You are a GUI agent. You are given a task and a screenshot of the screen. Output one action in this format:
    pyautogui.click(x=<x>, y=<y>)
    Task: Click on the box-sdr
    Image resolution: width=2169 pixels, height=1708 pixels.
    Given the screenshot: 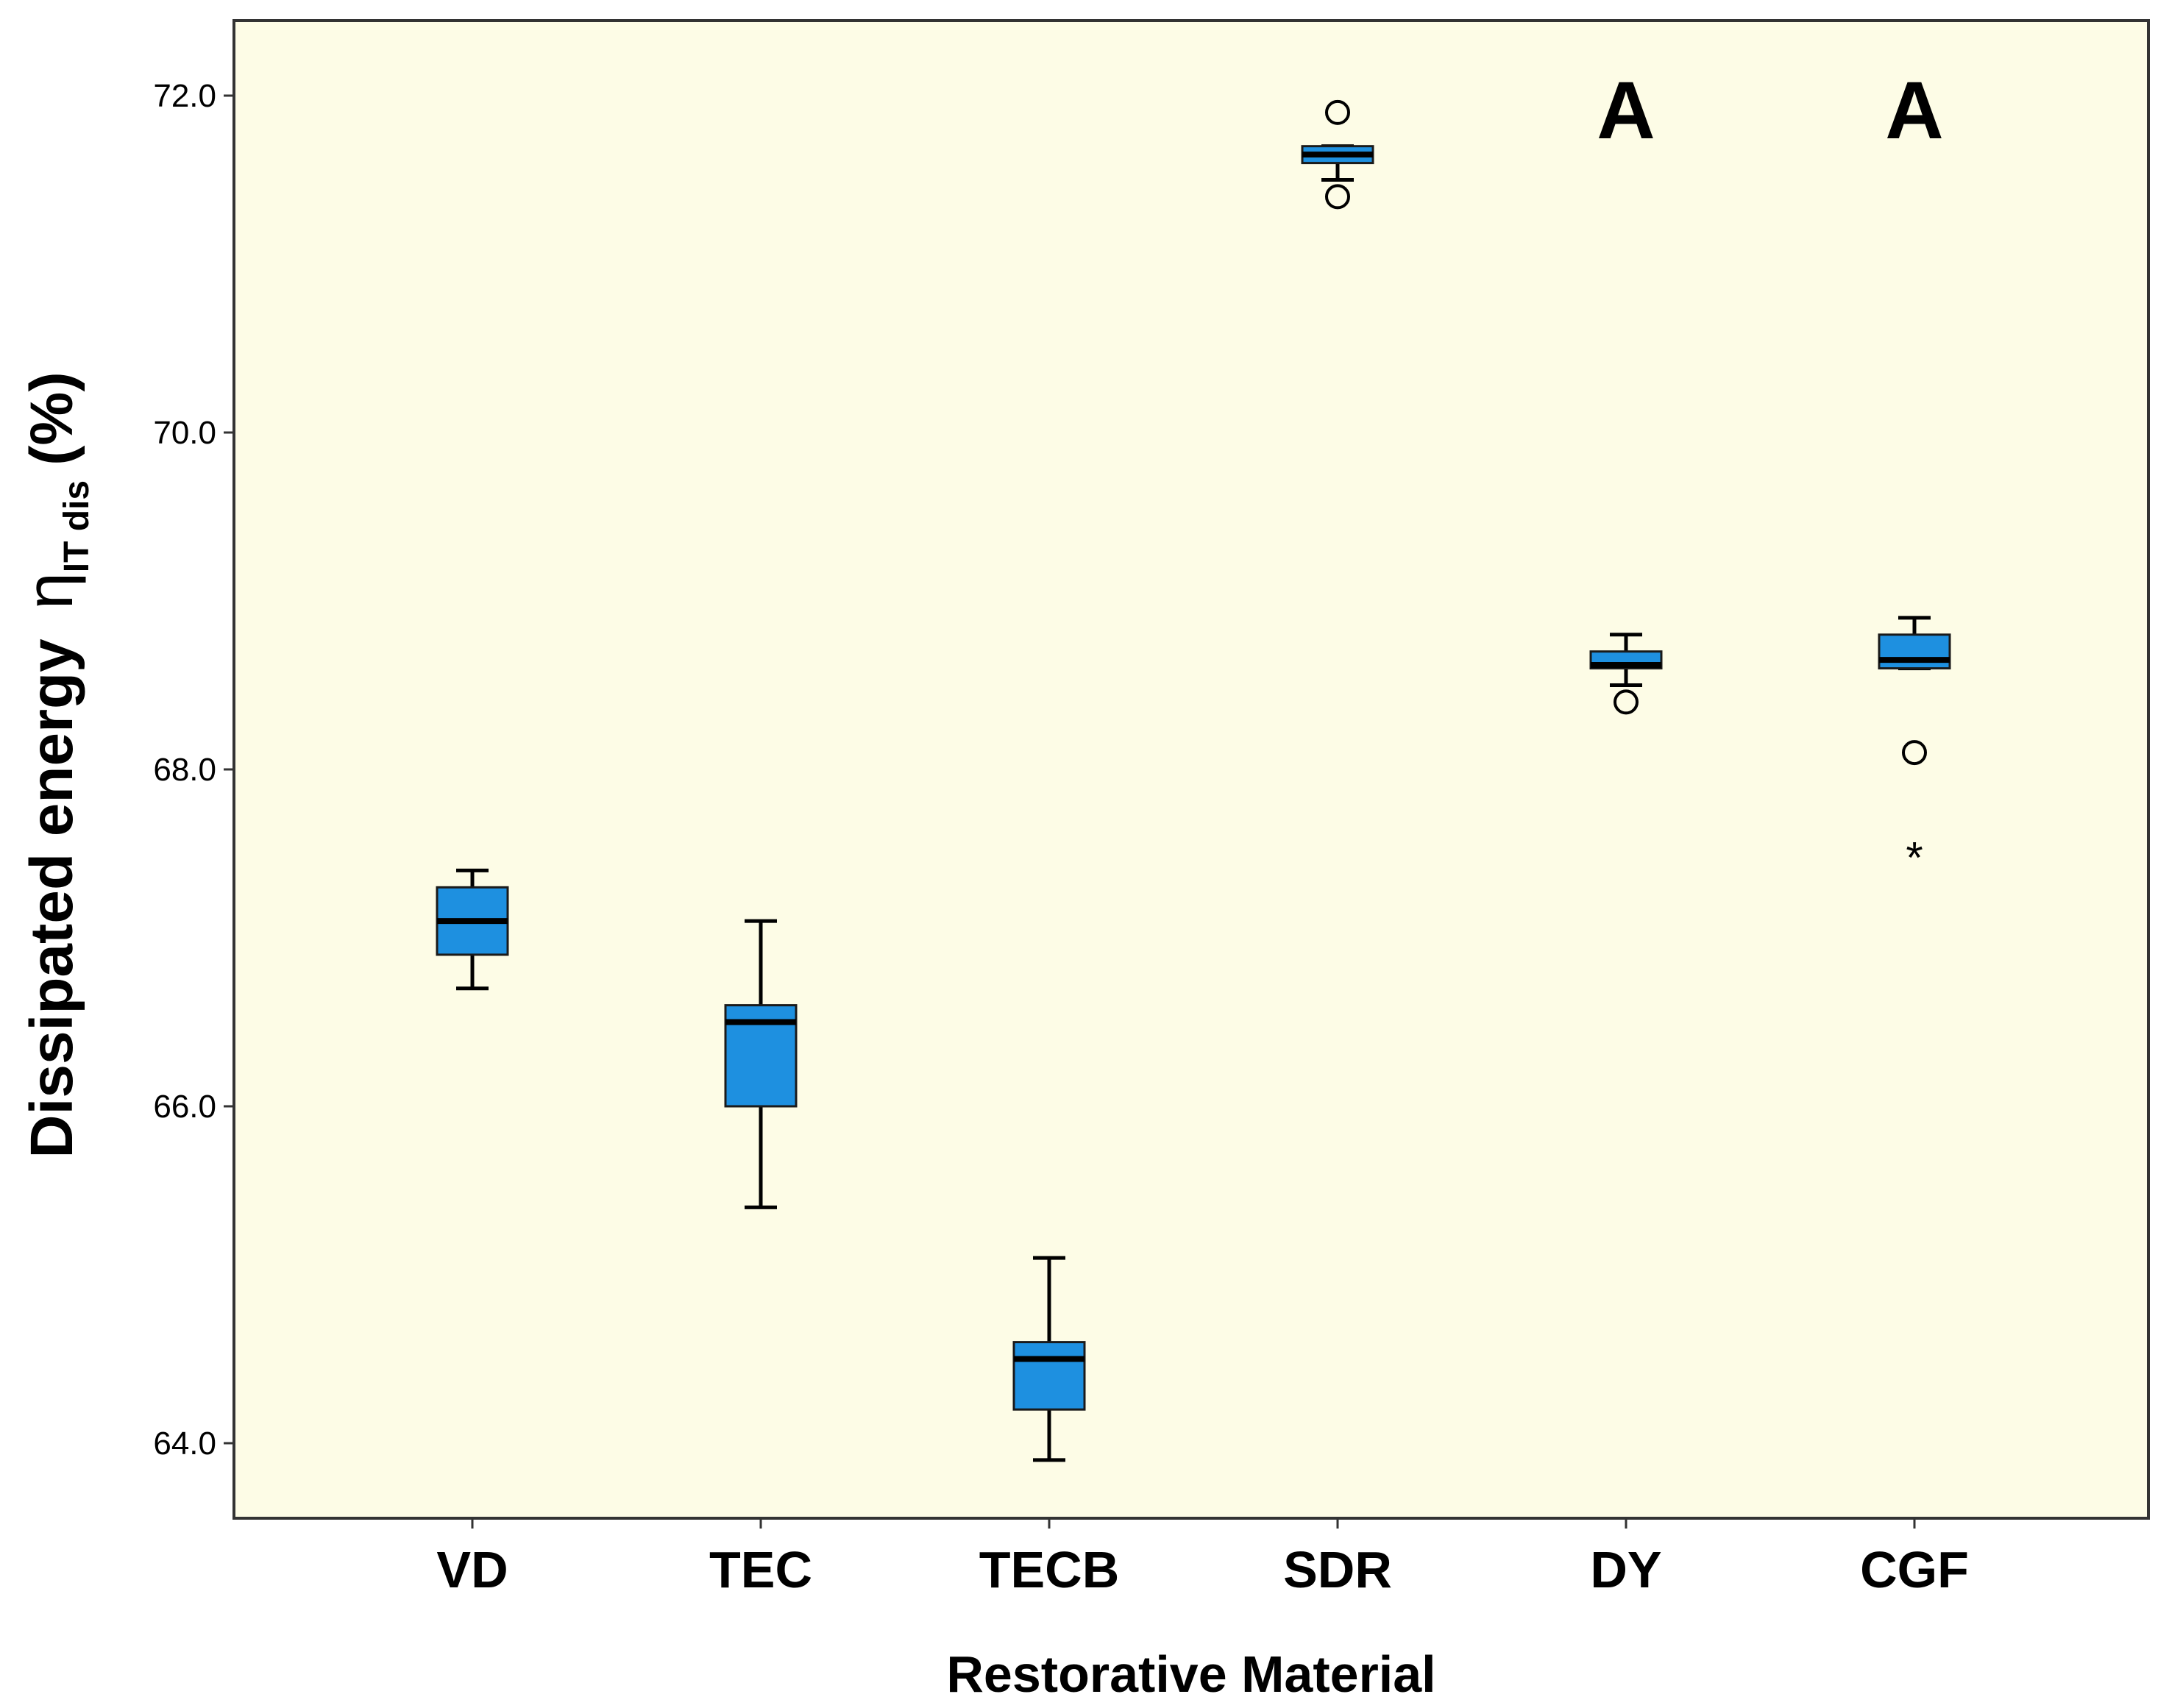 What is the action you would take?
    pyautogui.click(x=1337, y=155)
    